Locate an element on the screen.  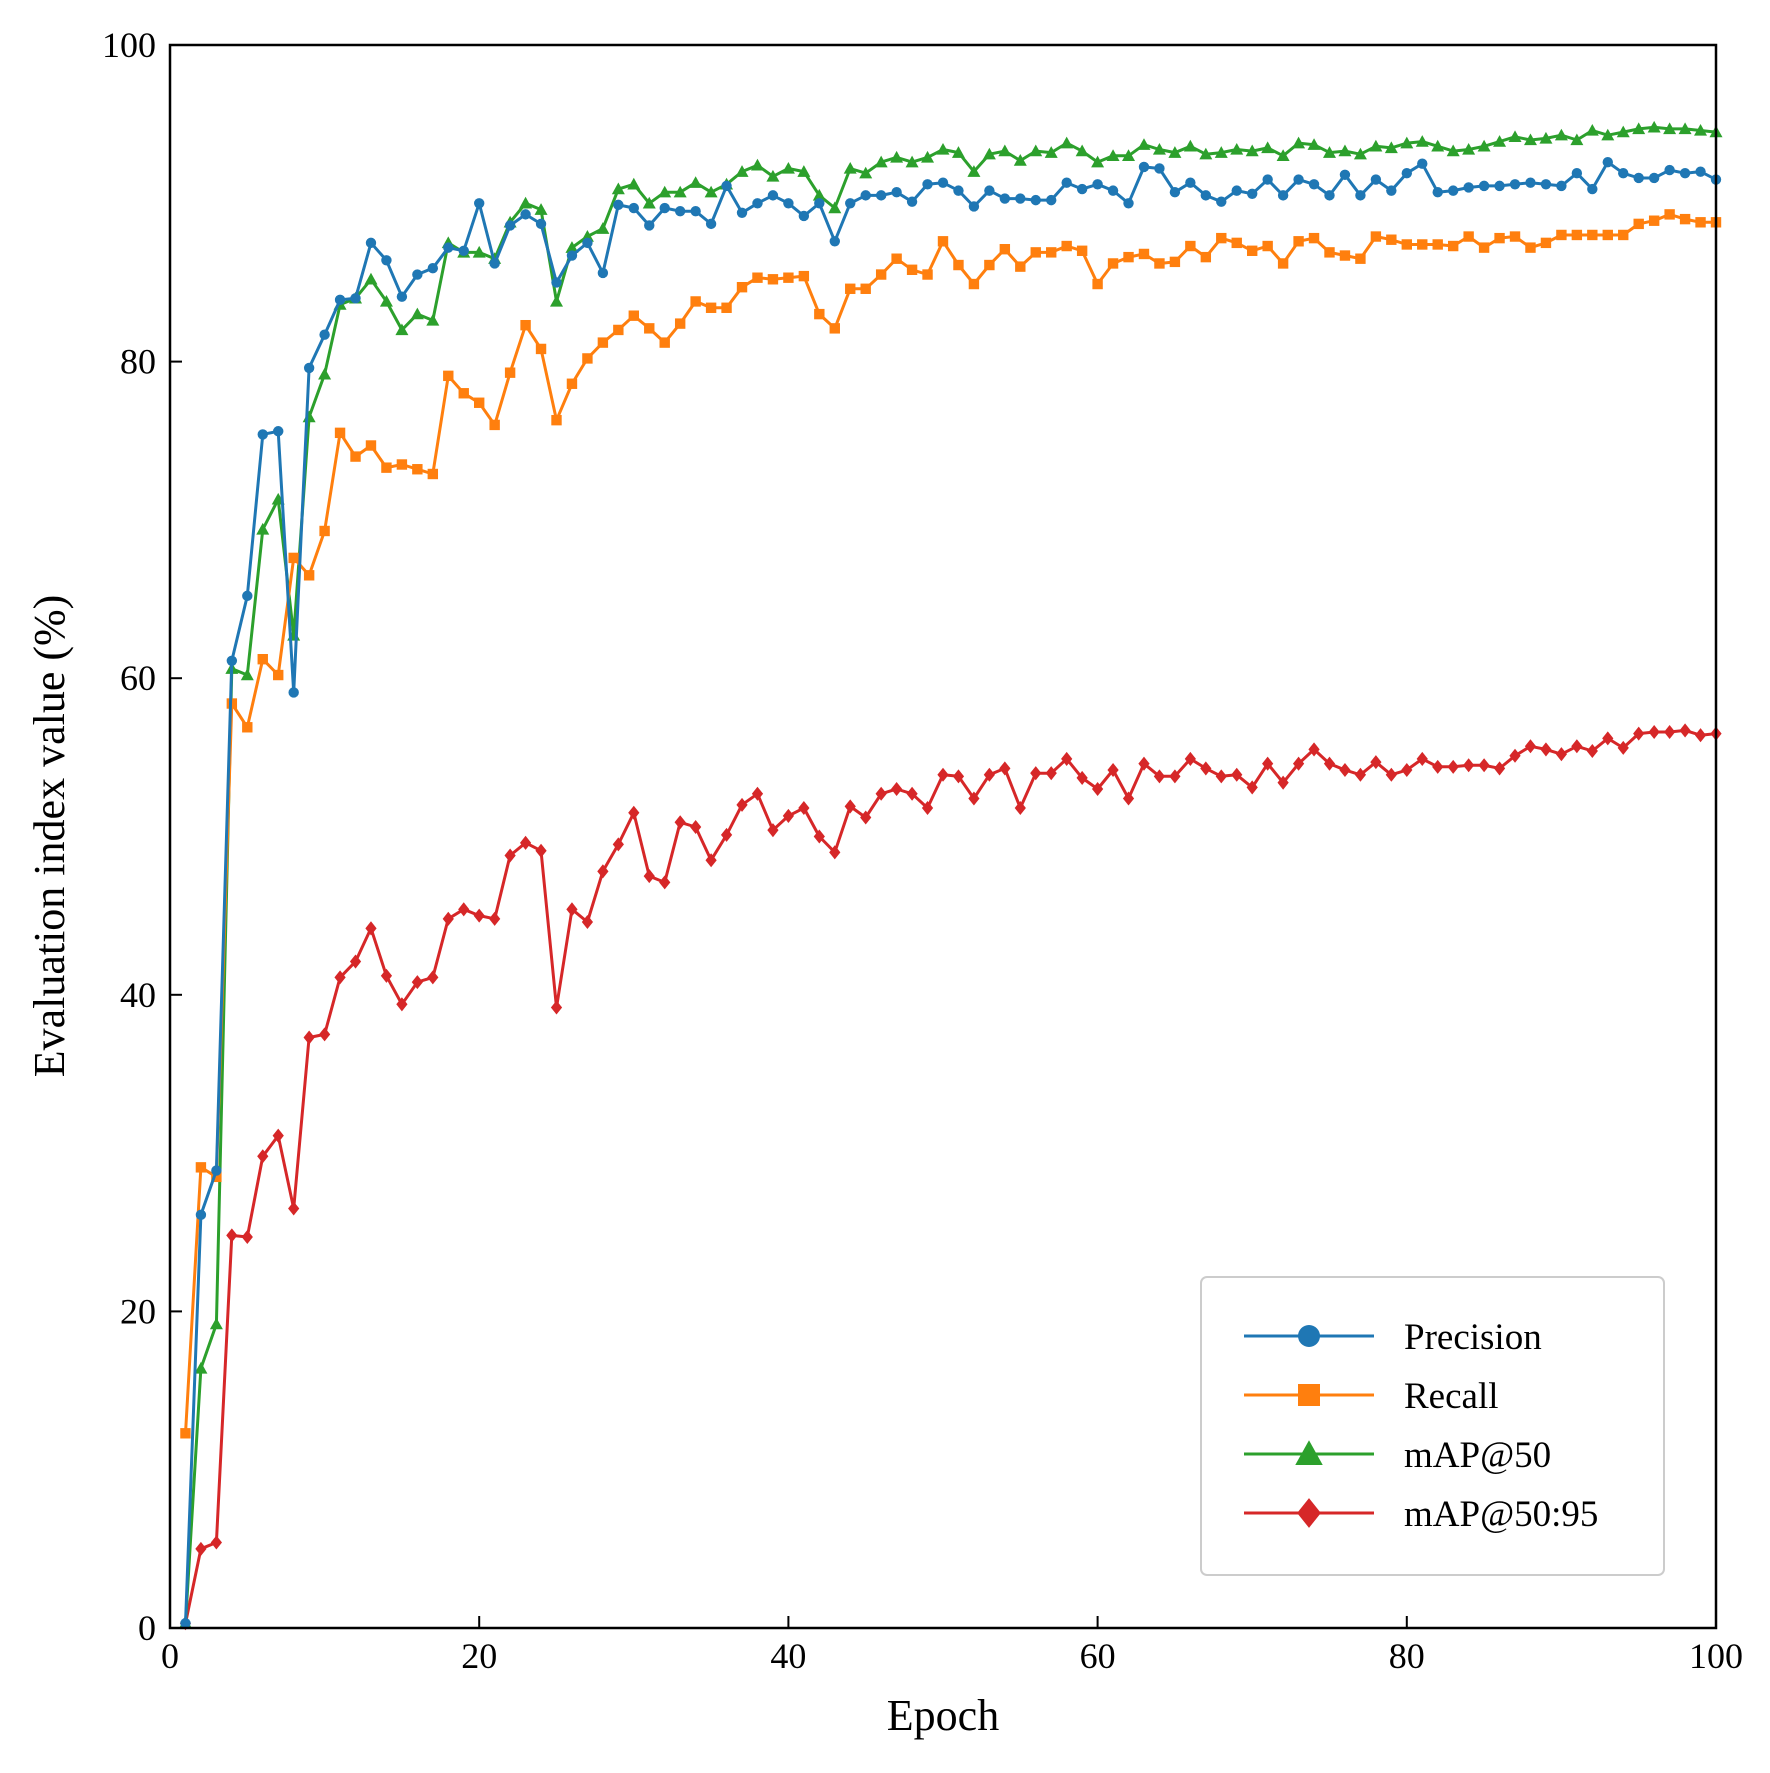
y-tick-label: 40 is located at coordinates (138, 995).